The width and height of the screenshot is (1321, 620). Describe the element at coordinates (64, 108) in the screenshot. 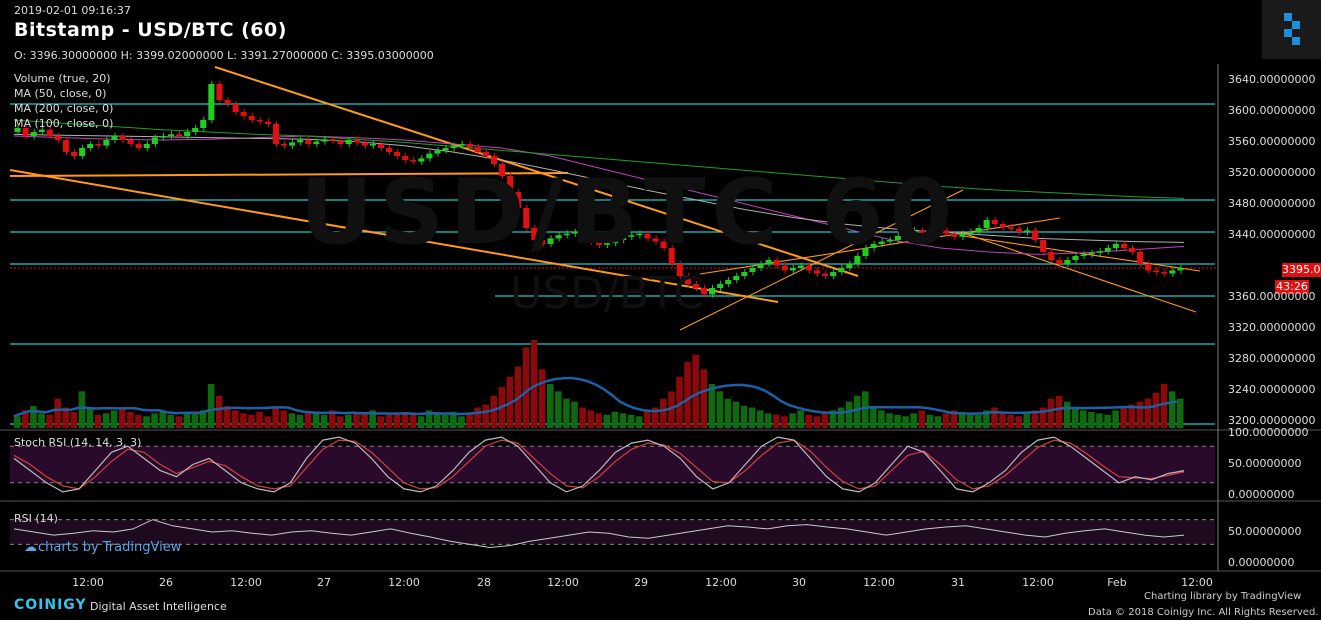

I see `indicator-ma200: MA (200, close, 0)` at that location.